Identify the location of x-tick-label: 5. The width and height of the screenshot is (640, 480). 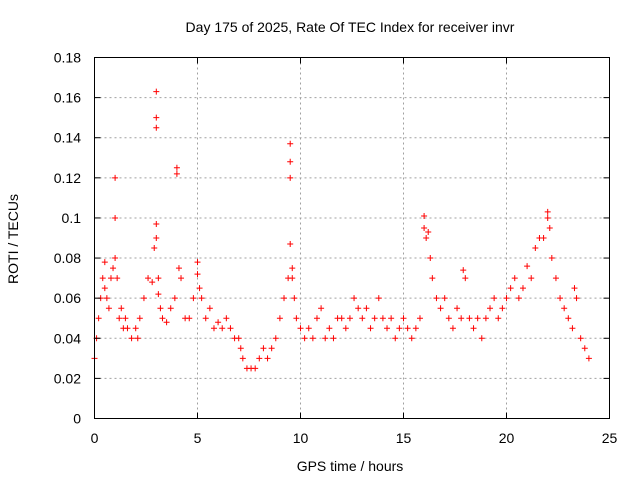
(198, 438).